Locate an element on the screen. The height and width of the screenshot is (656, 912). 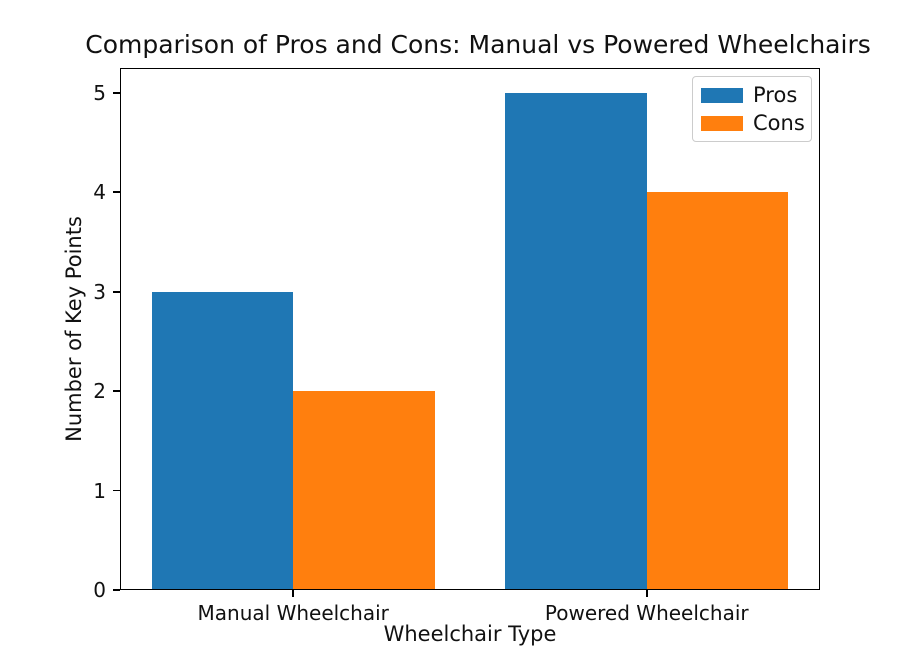
x-axis-label: Wheelchair Type is located at coordinates (470, 634).